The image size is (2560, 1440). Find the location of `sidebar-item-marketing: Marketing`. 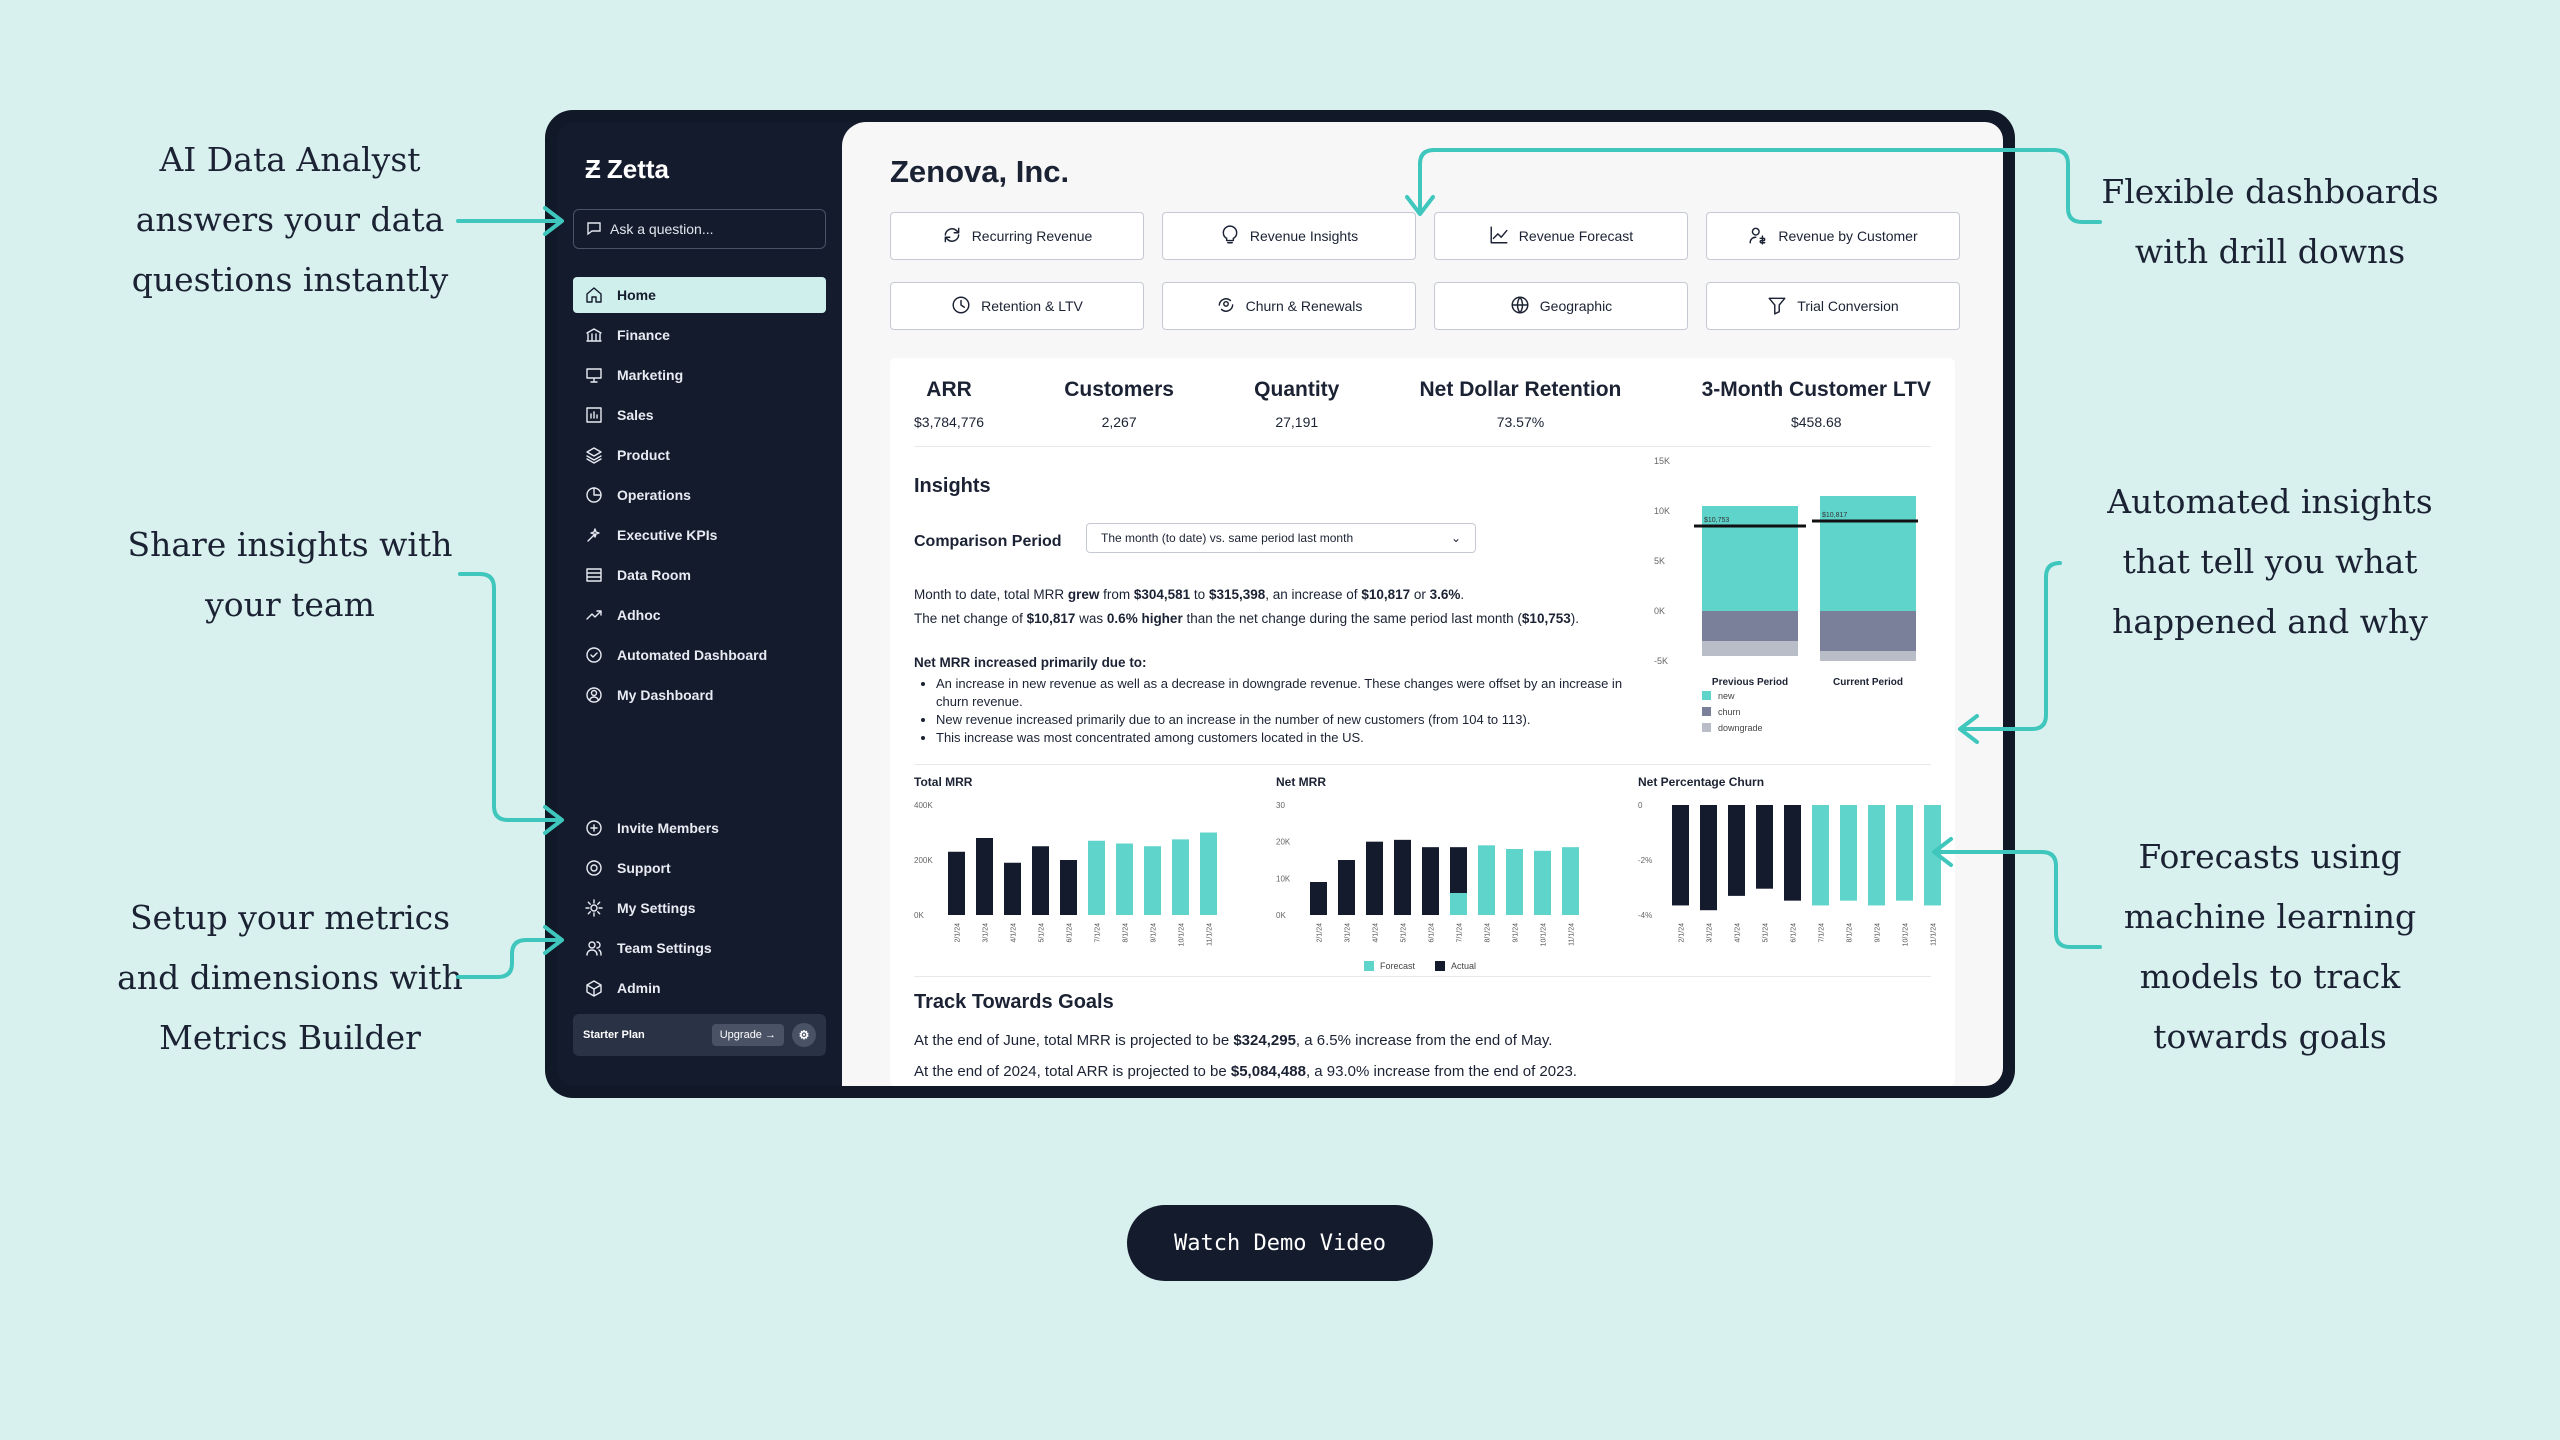

sidebar-item-marketing: Marketing is located at coordinates (699, 375).